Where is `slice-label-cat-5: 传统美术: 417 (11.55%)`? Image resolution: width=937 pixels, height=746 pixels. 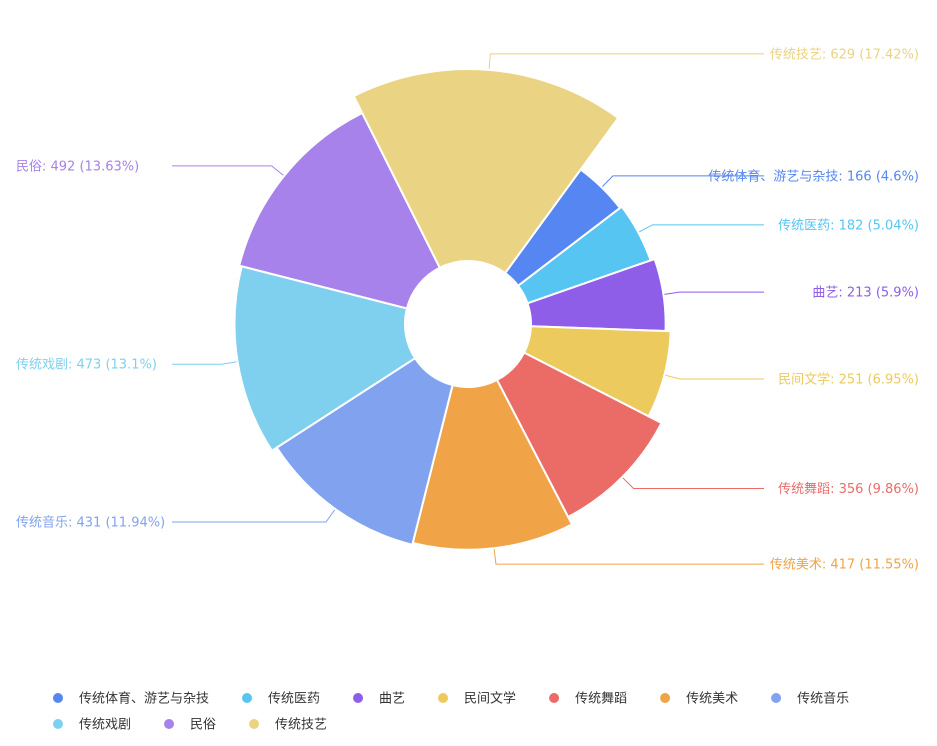 slice-label-cat-5: 传统美术: 417 (11.55%) is located at coordinates (844, 565).